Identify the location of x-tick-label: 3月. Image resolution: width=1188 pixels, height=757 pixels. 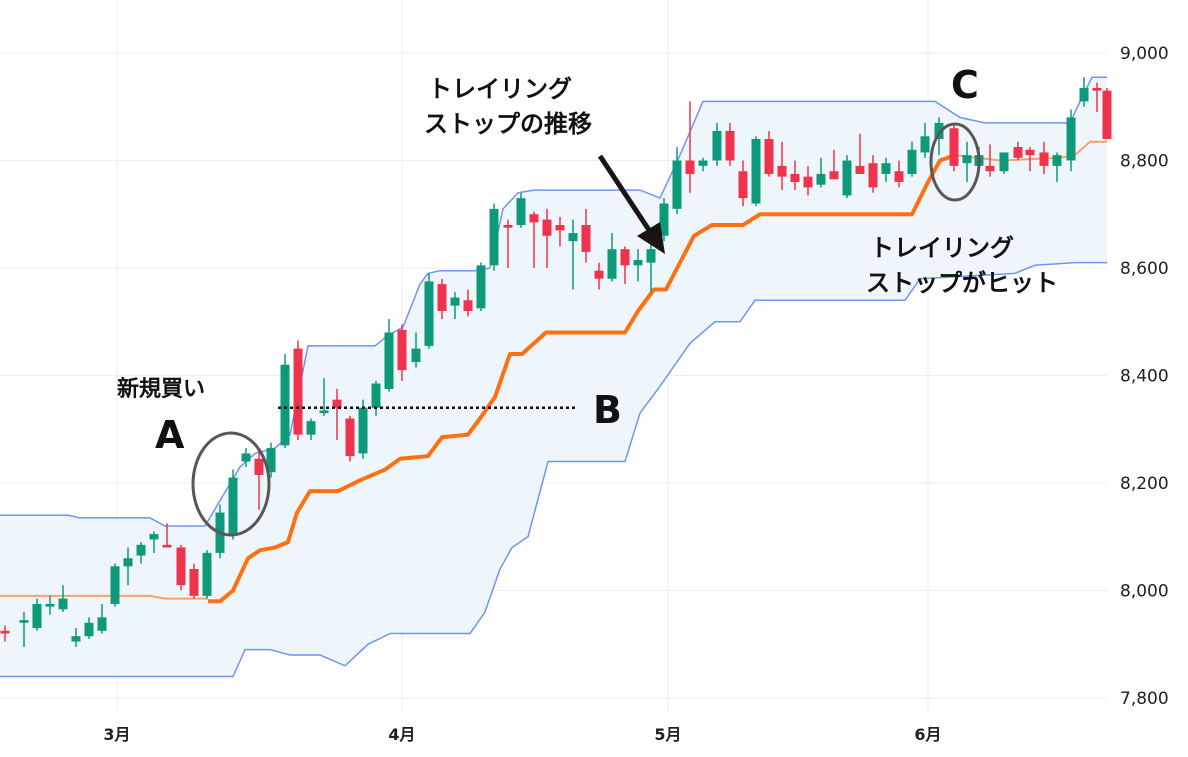
(116, 734).